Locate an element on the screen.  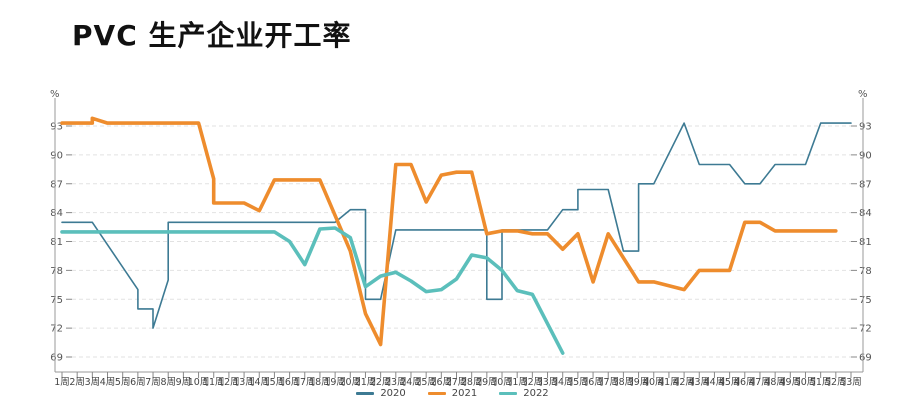
x-tick-label: 41周 is located at coordinates (669, 382).